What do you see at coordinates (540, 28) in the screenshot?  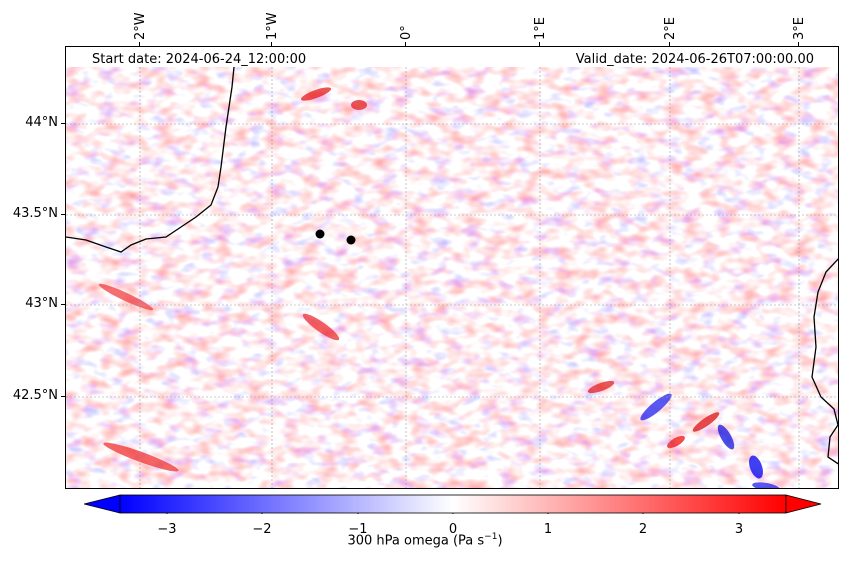 I see `lon-label-1e: 1°E` at bounding box center [540, 28].